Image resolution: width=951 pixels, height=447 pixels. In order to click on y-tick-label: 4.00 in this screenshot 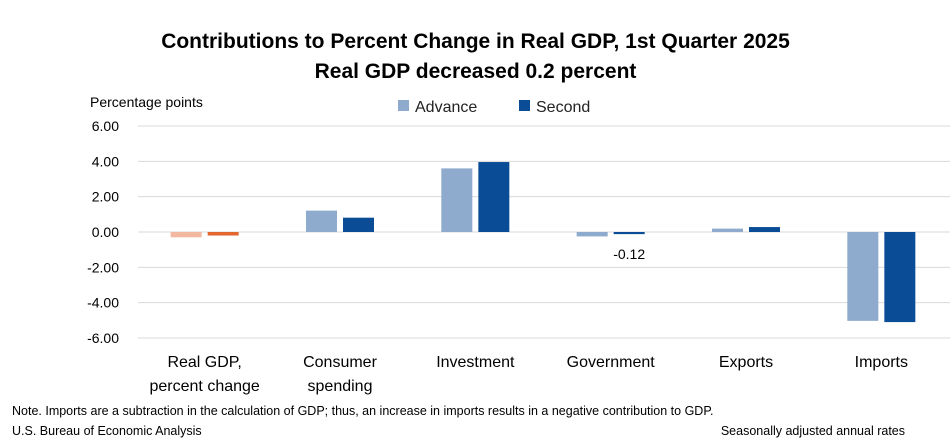, I will do `click(105, 161)`.